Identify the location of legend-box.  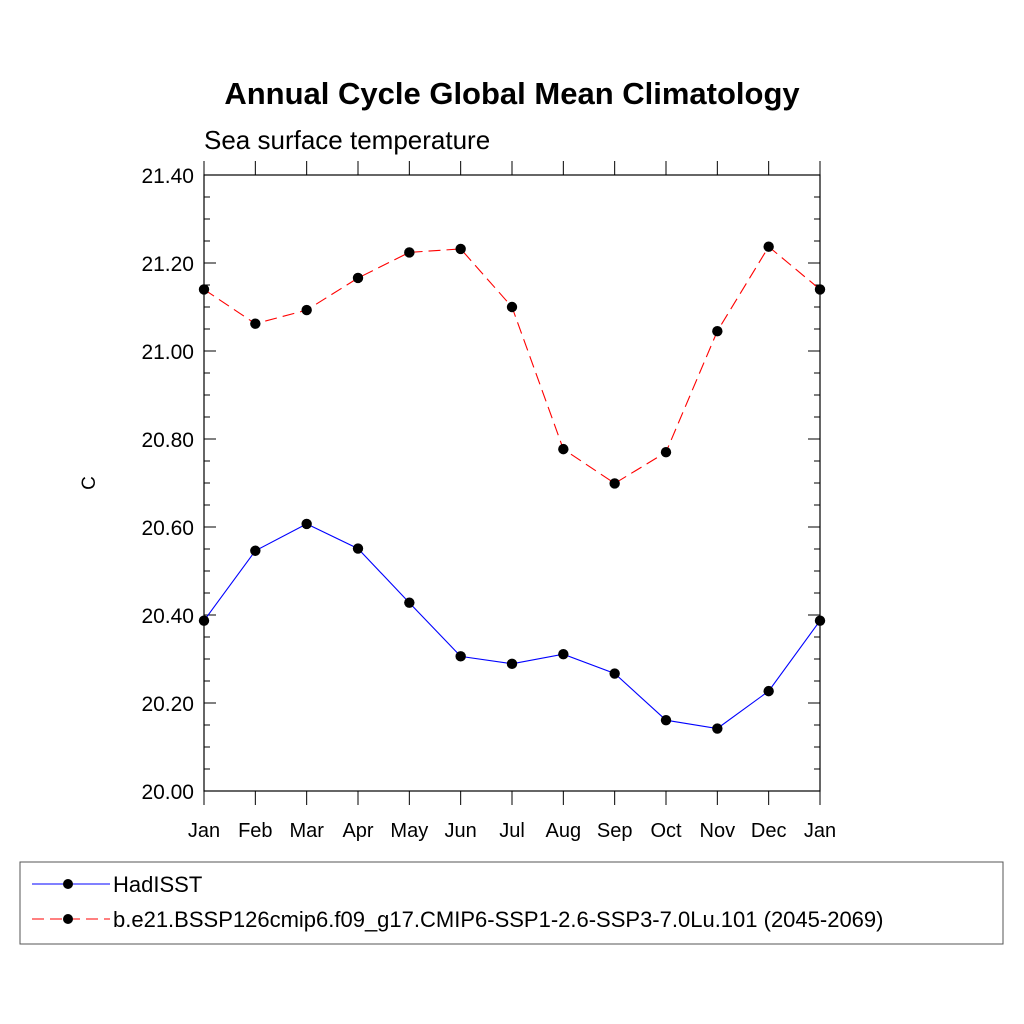
(511, 903).